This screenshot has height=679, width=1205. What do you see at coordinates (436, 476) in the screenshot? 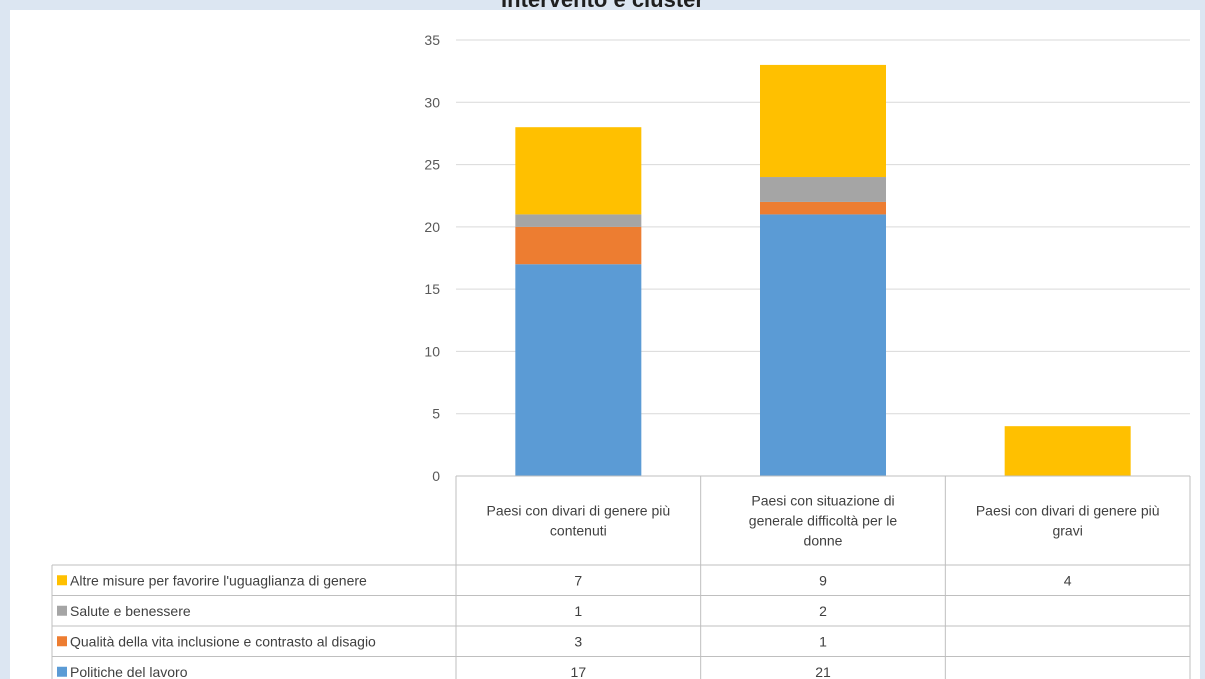
I see `y-tick-label: 0` at bounding box center [436, 476].